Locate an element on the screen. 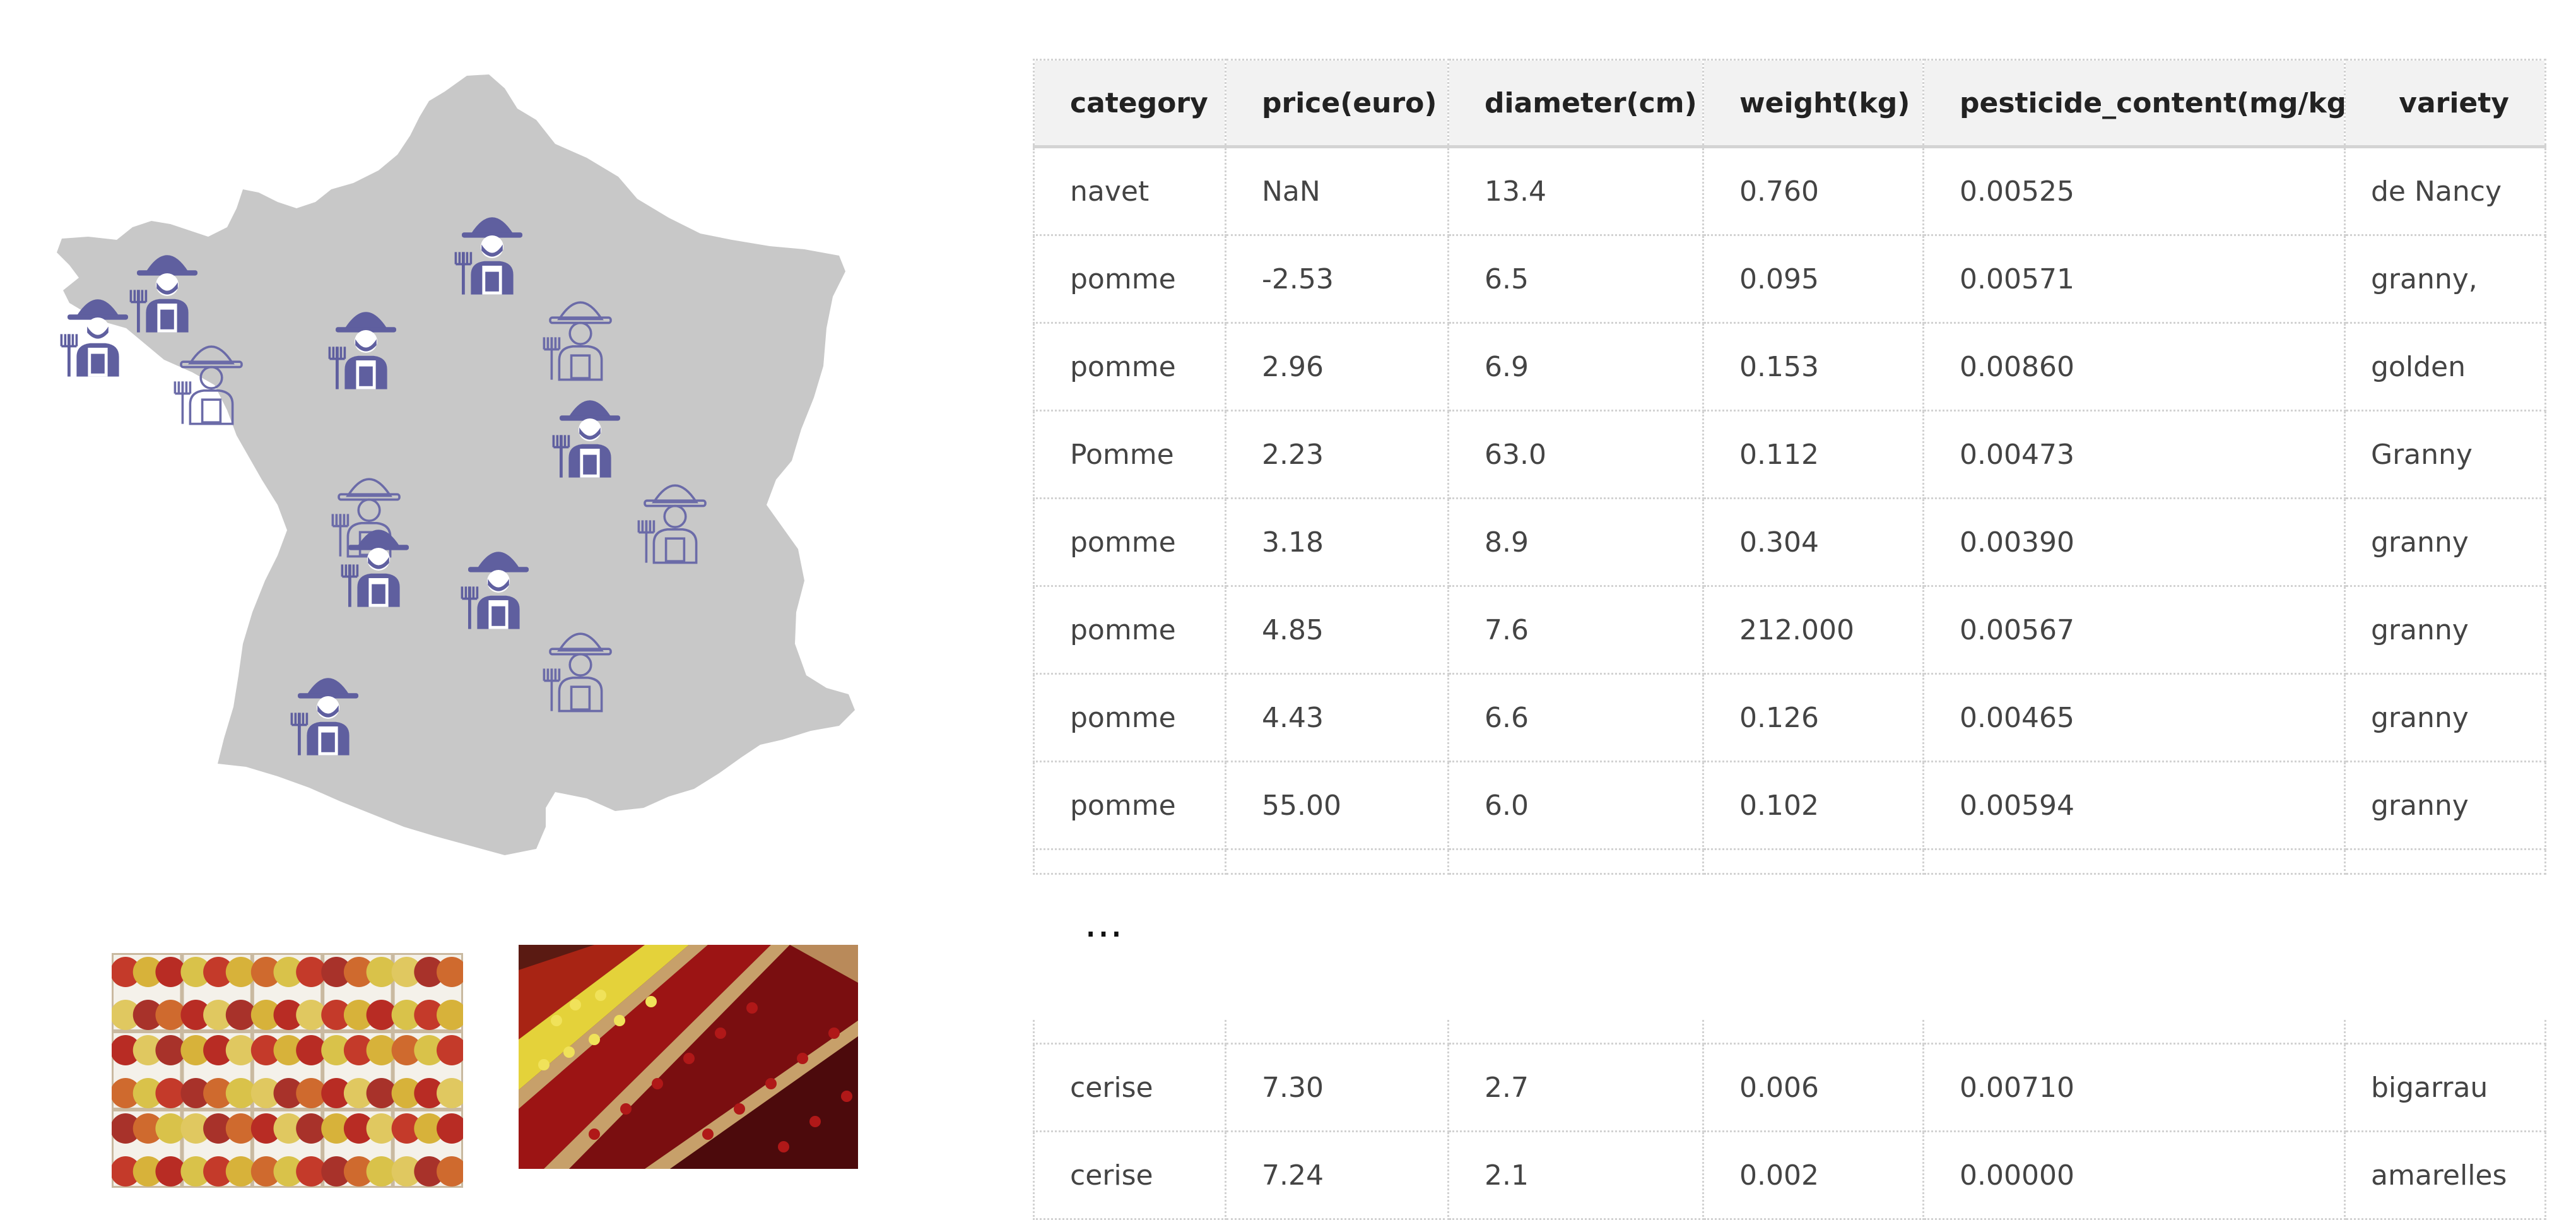 The height and width of the screenshot is (1220, 2576). table-cell: 2.1 is located at coordinates (1576, 1175).